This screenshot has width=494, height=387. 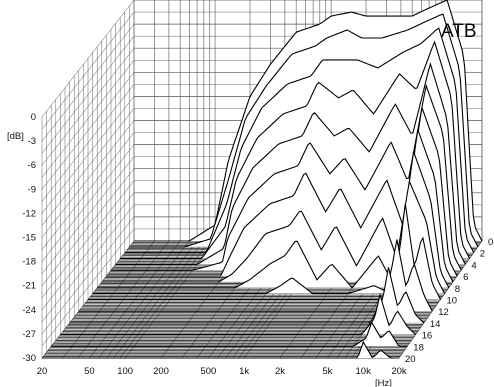 What do you see at coordinates (29, 310) in the screenshot?
I see `y-tick-label: -24` at bounding box center [29, 310].